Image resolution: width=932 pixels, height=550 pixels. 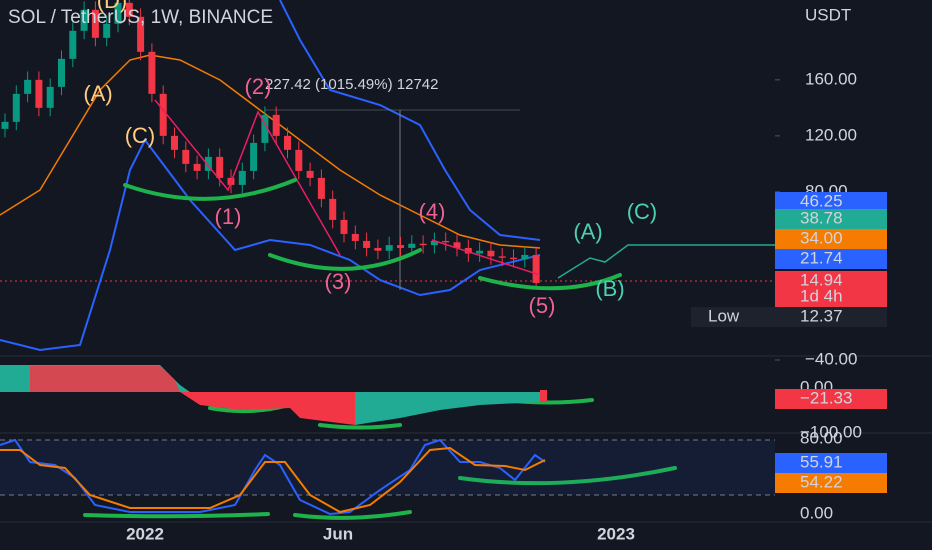 I want to click on symbol-title: SOL / TetherUS, 1W, BINANCE, so click(x=140, y=17).